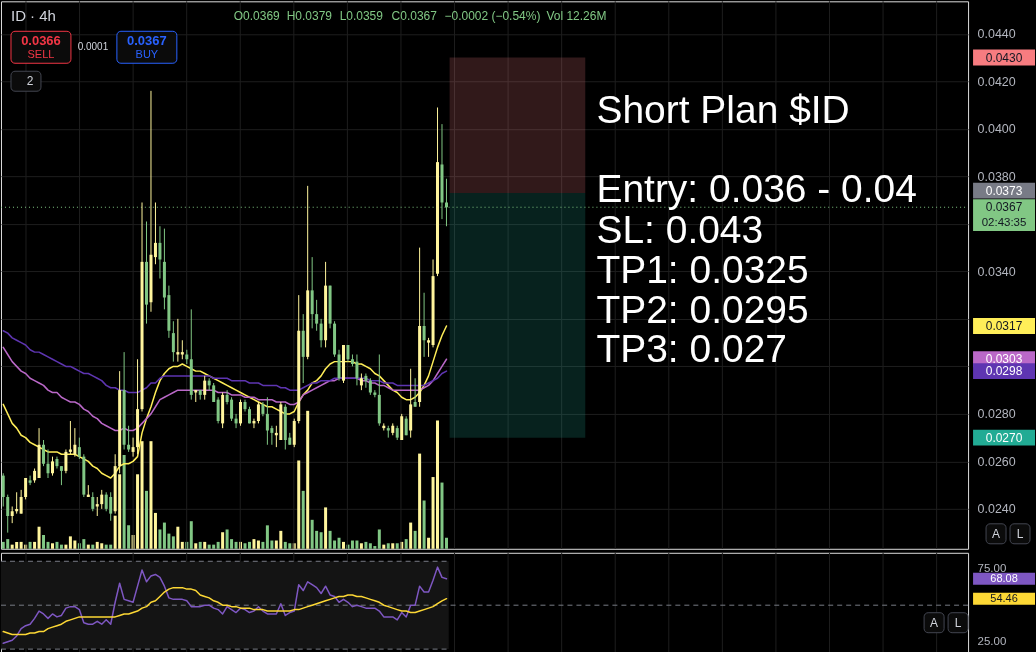  What do you see at coordinates (756, 189) in the screenshot?
I see `annotation: Entry: 0.036 - 0.04` at bounding box center [756, 189].